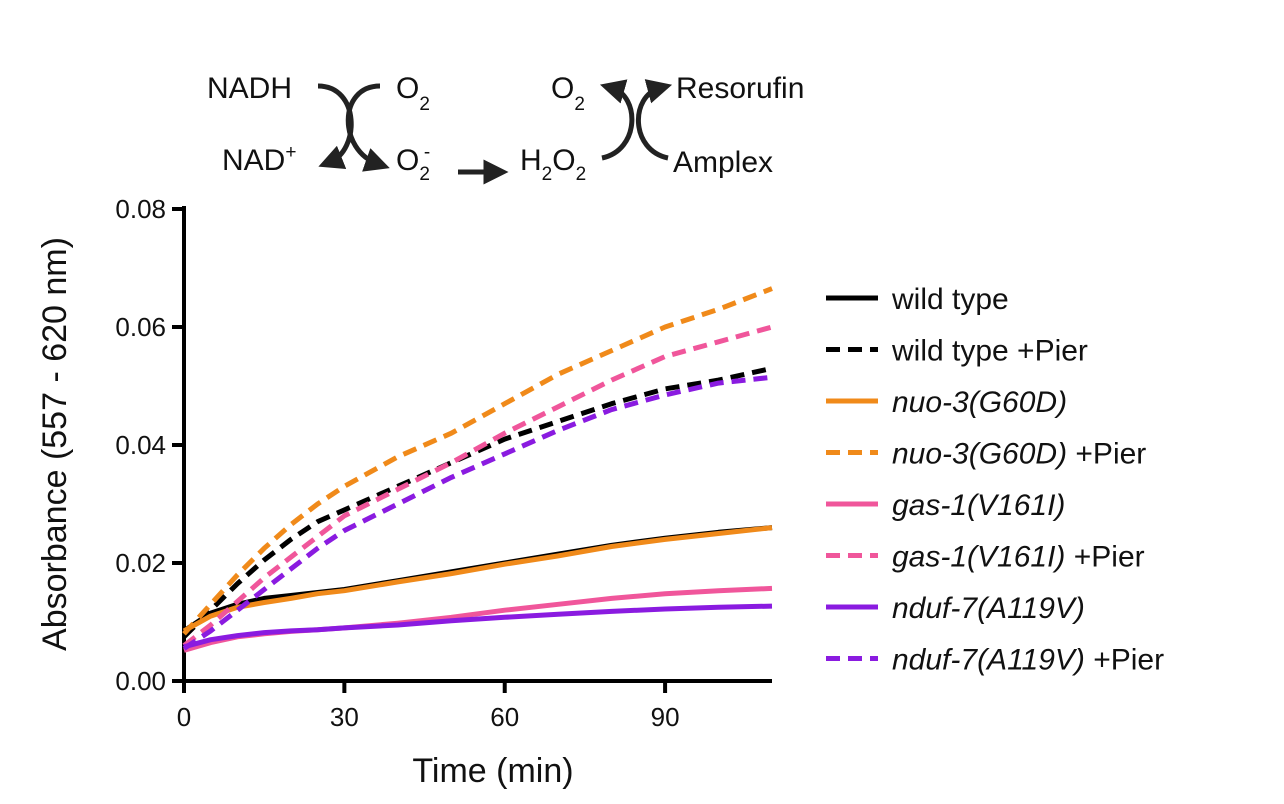 The width and height of the screenshot is (1284, 804). What do you see at coordinates (1018, 557) in the screenshot?
I see `legend-label: gas-1(V161I) +Pier` at bounding box center [1018, 557].